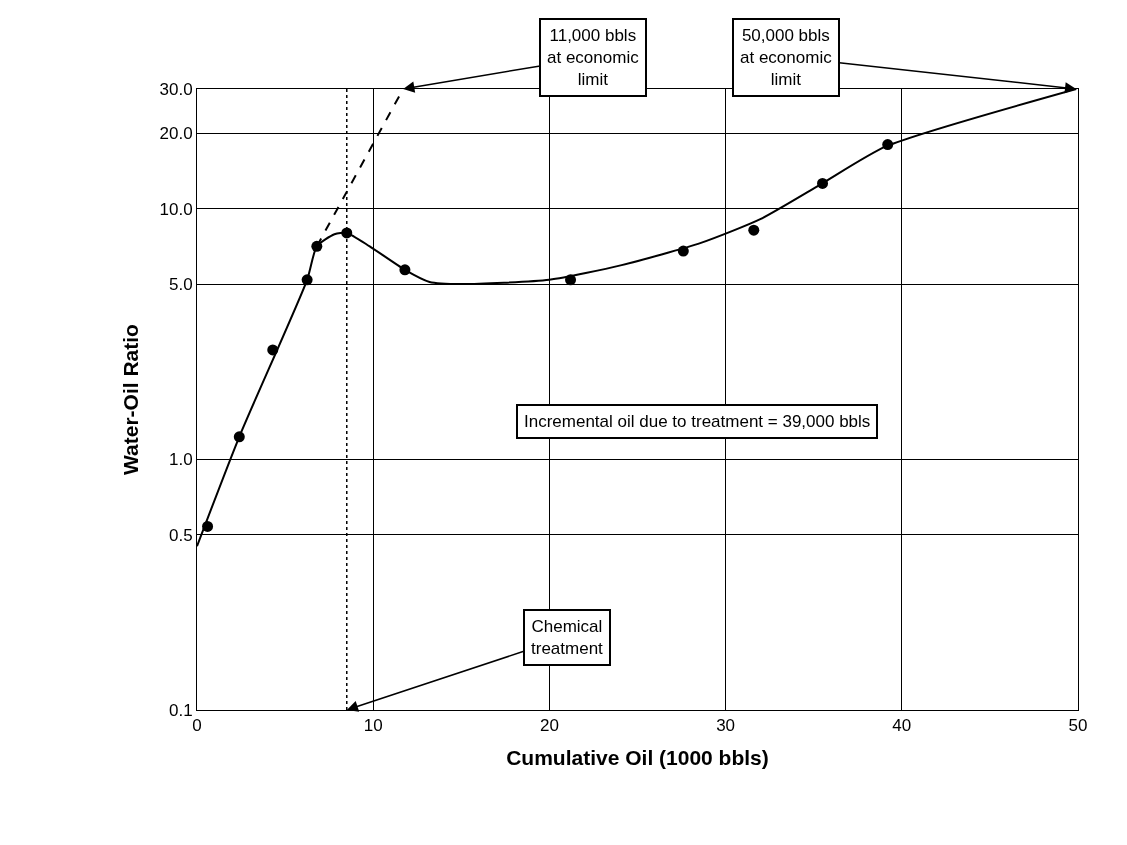  Describe the element at coordinates (176, 209) in the screenshot. I see `y-tick-label: 10.0` at that location.